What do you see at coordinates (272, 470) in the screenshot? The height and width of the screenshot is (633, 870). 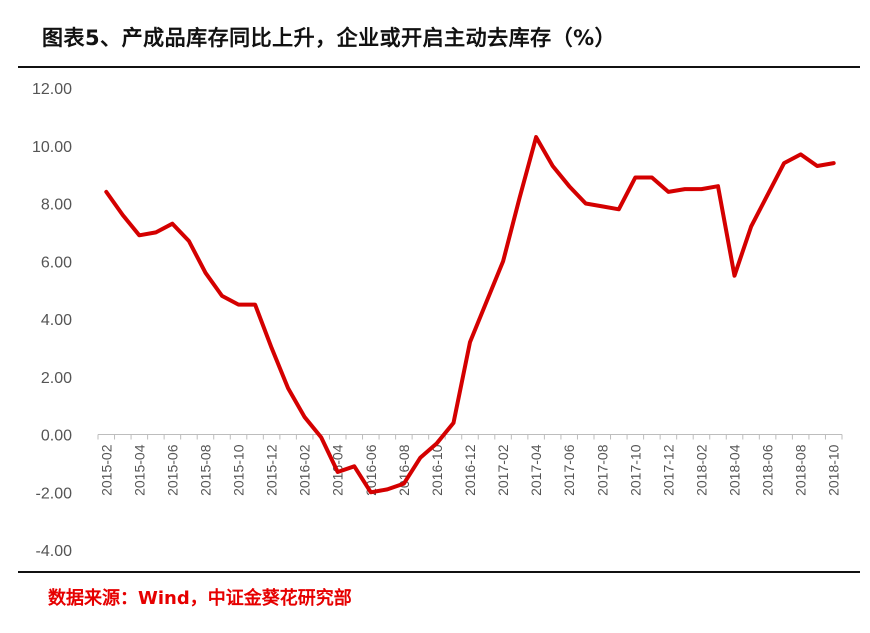 I see `x-tick-label: 2015-12` at bounding box center [272, 470].